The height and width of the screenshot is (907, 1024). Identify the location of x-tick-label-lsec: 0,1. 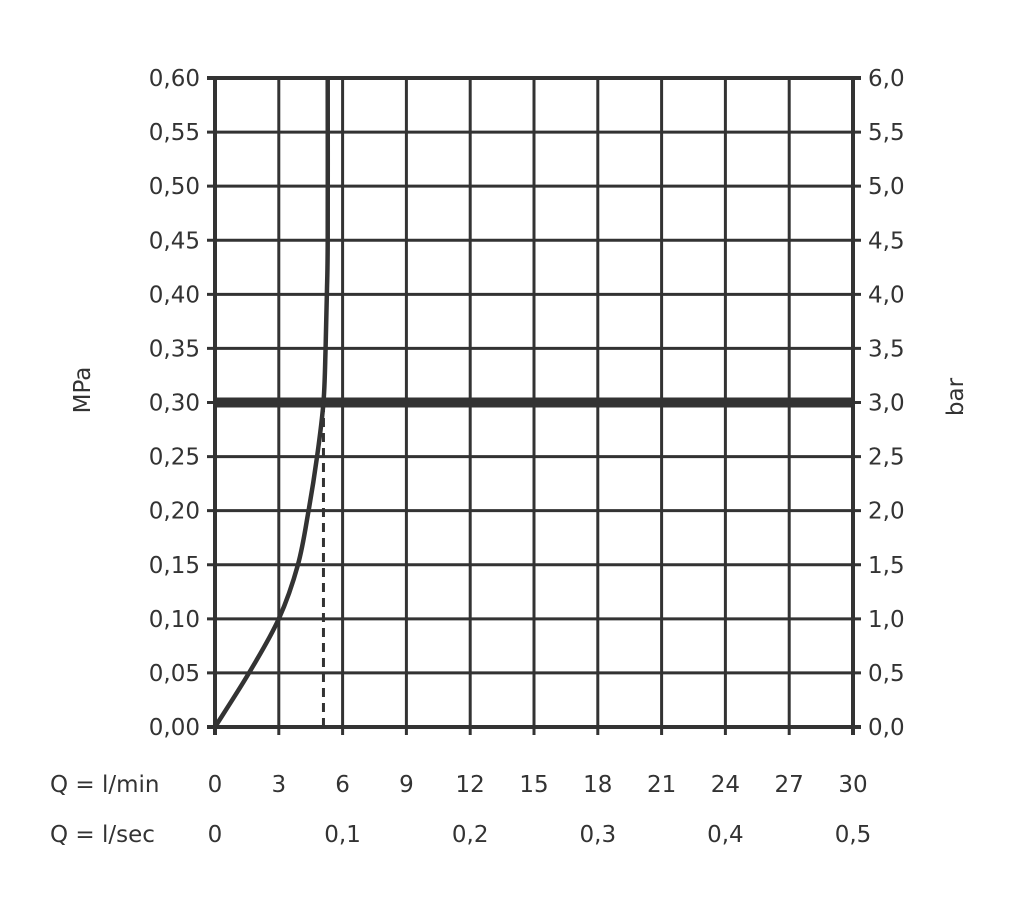
(342, 835).